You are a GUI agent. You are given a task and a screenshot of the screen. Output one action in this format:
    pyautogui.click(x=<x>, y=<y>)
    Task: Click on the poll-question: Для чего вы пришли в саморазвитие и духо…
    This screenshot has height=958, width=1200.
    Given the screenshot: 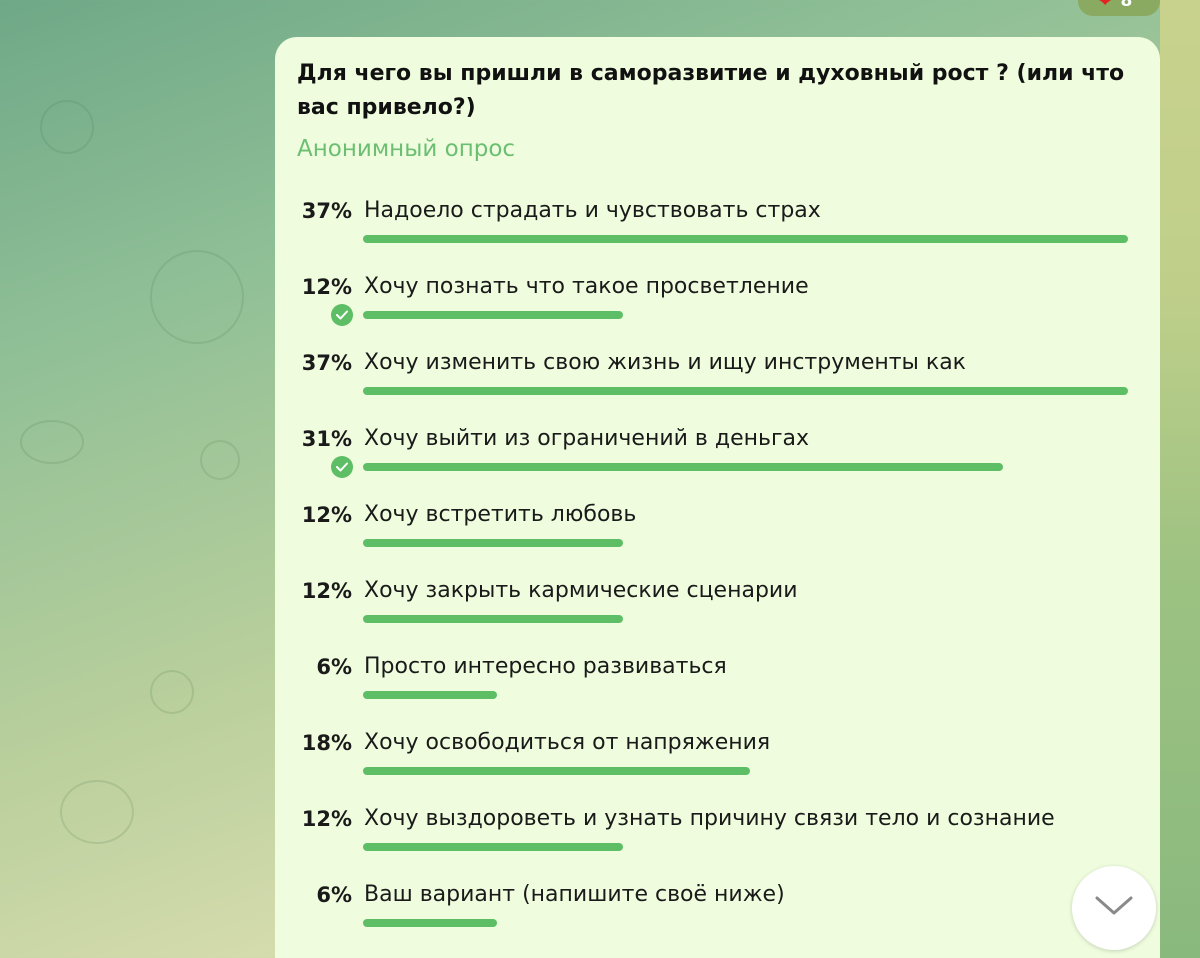 What is the action you would take?
    pyautogui.click(x=711, y=90)
    